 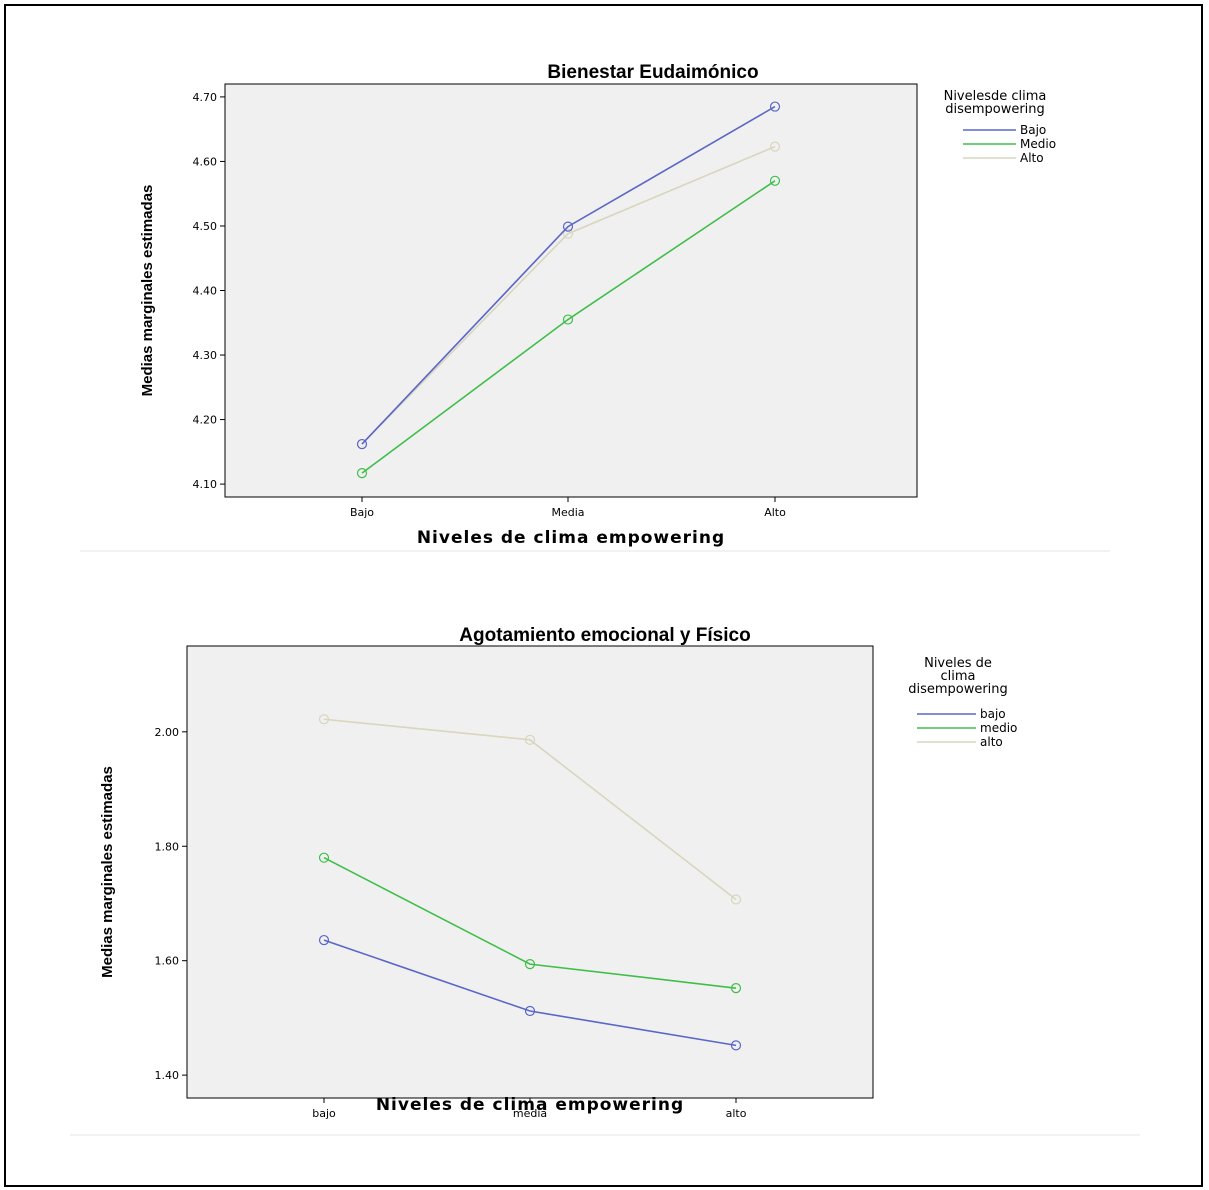 I want to click on legend-label-medio: Medio, so click(x=1038, y=144).